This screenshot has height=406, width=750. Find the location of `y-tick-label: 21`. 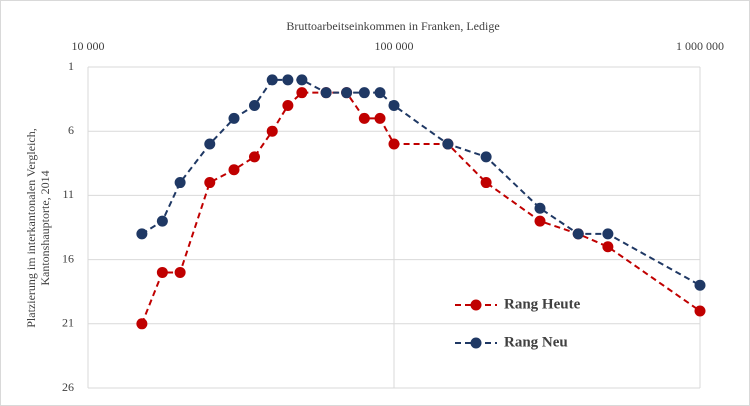

y-tick-label: 21 is located at coordinates (68, 323).